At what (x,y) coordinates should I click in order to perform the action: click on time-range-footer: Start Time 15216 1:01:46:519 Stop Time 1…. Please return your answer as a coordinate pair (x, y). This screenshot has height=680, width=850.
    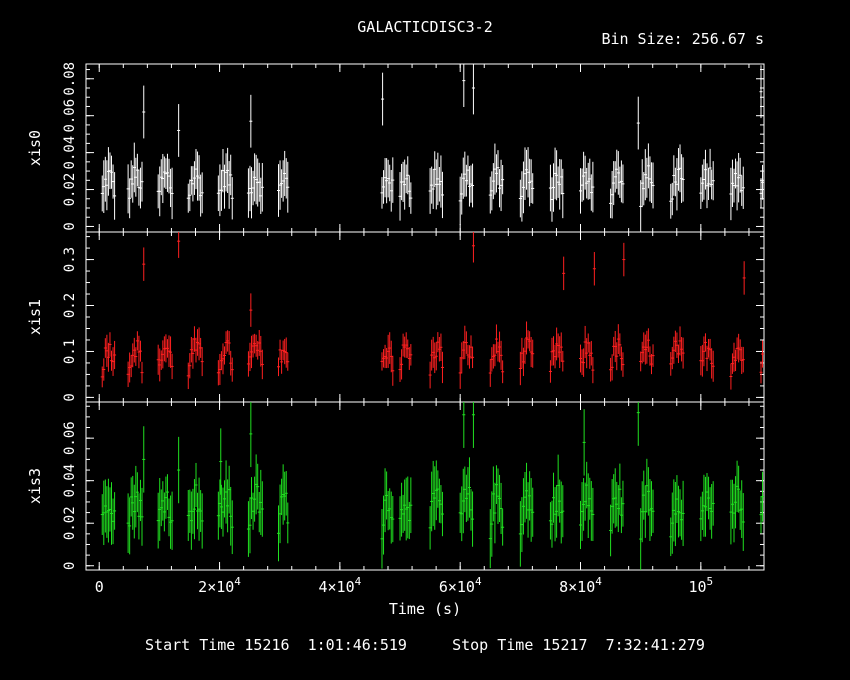
    Looking at the image, I should click on (425, 645).